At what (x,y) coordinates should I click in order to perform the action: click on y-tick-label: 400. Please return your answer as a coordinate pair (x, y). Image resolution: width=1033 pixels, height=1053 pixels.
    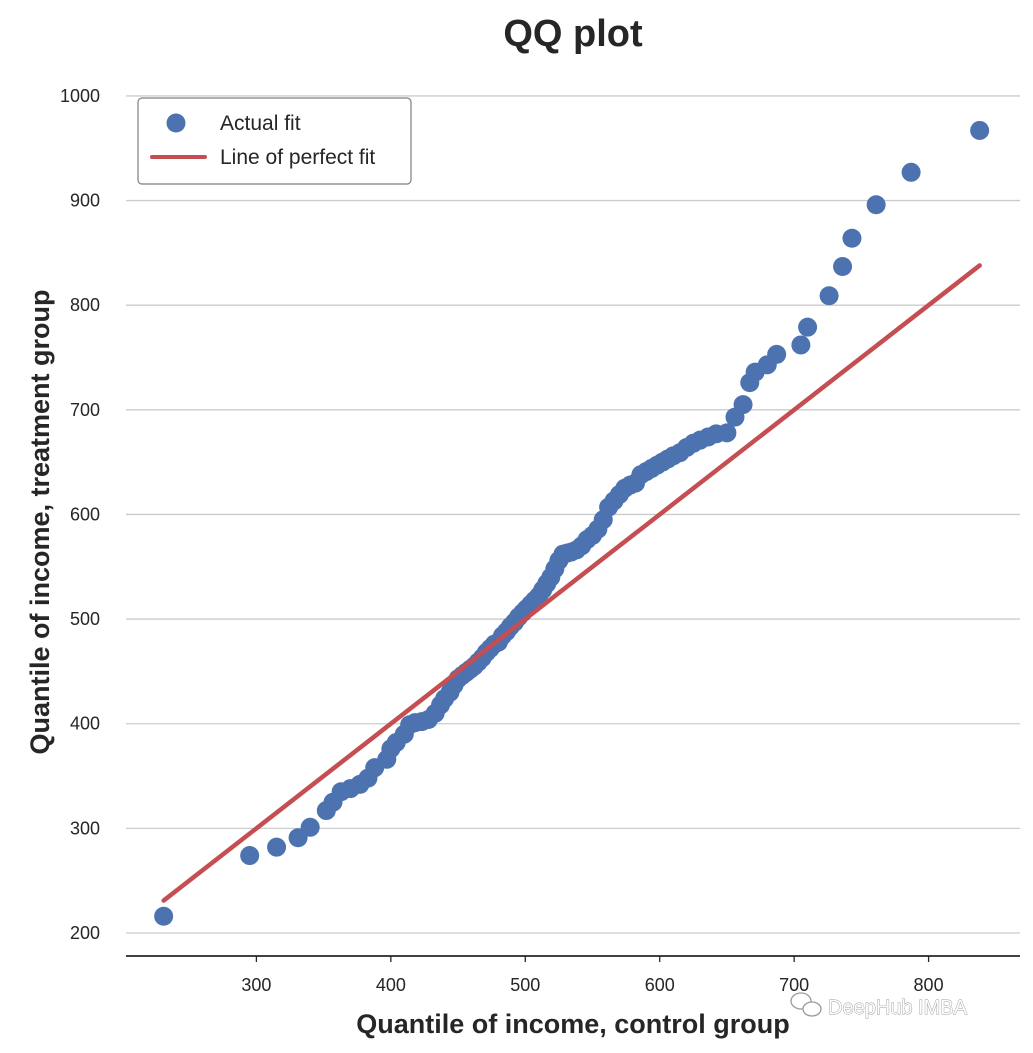
    Looking at the image, I should click on (85, 724).